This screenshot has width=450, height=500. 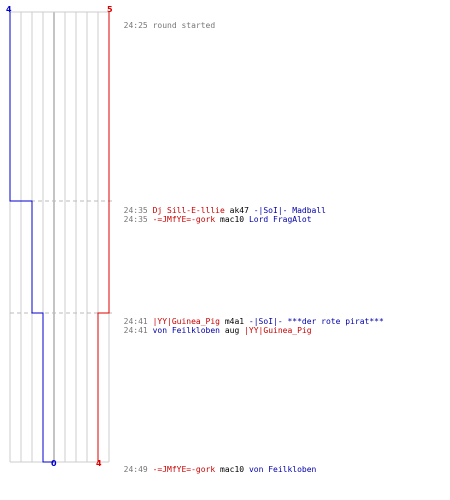 I want to click on victim-name: von Feilkloben, so click(x=282, y=469).